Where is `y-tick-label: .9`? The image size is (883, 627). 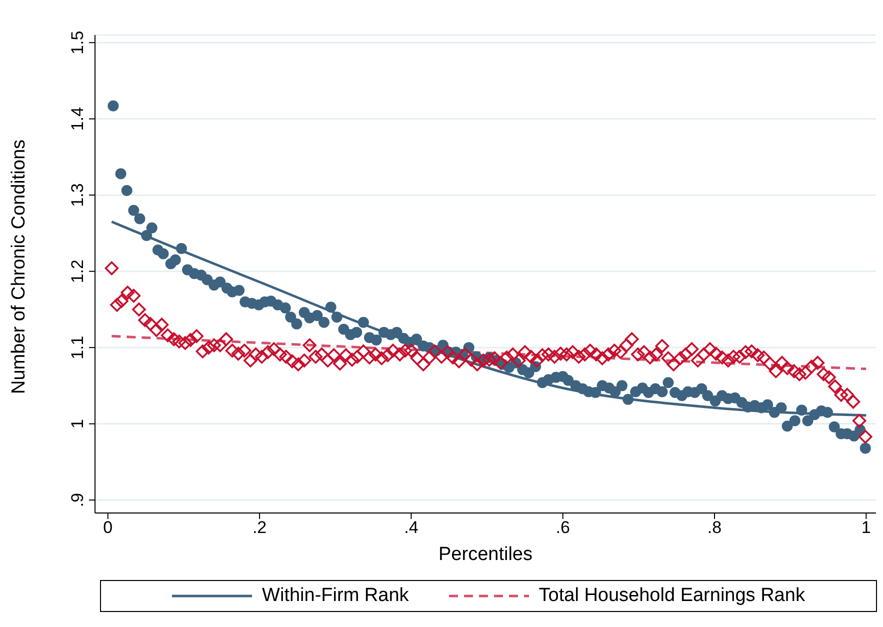
y-tick-label: .9 is located at coordinates (77, 500).